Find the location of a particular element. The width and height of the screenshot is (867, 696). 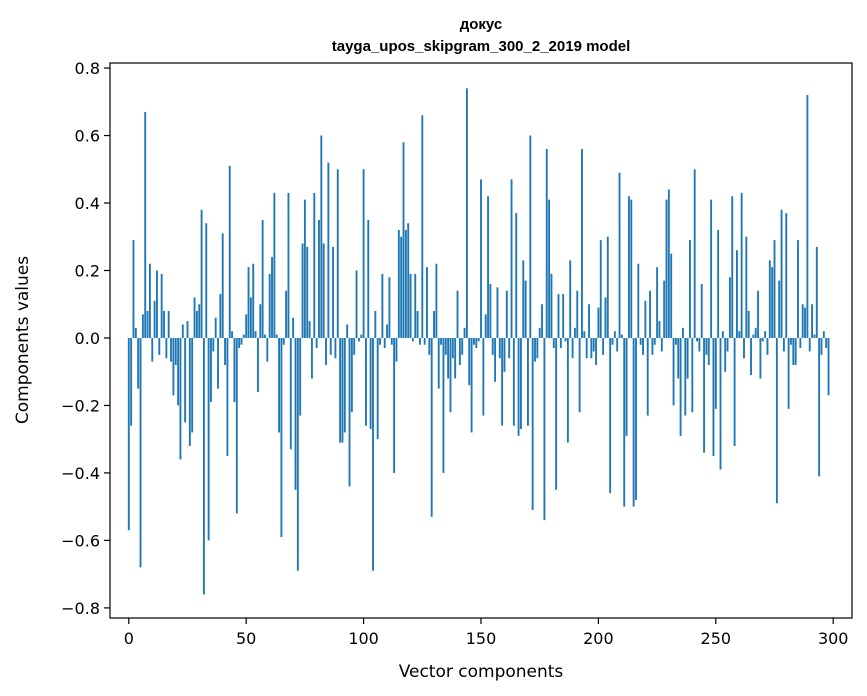

chart-title: докус is located at coordinates (481, 24).